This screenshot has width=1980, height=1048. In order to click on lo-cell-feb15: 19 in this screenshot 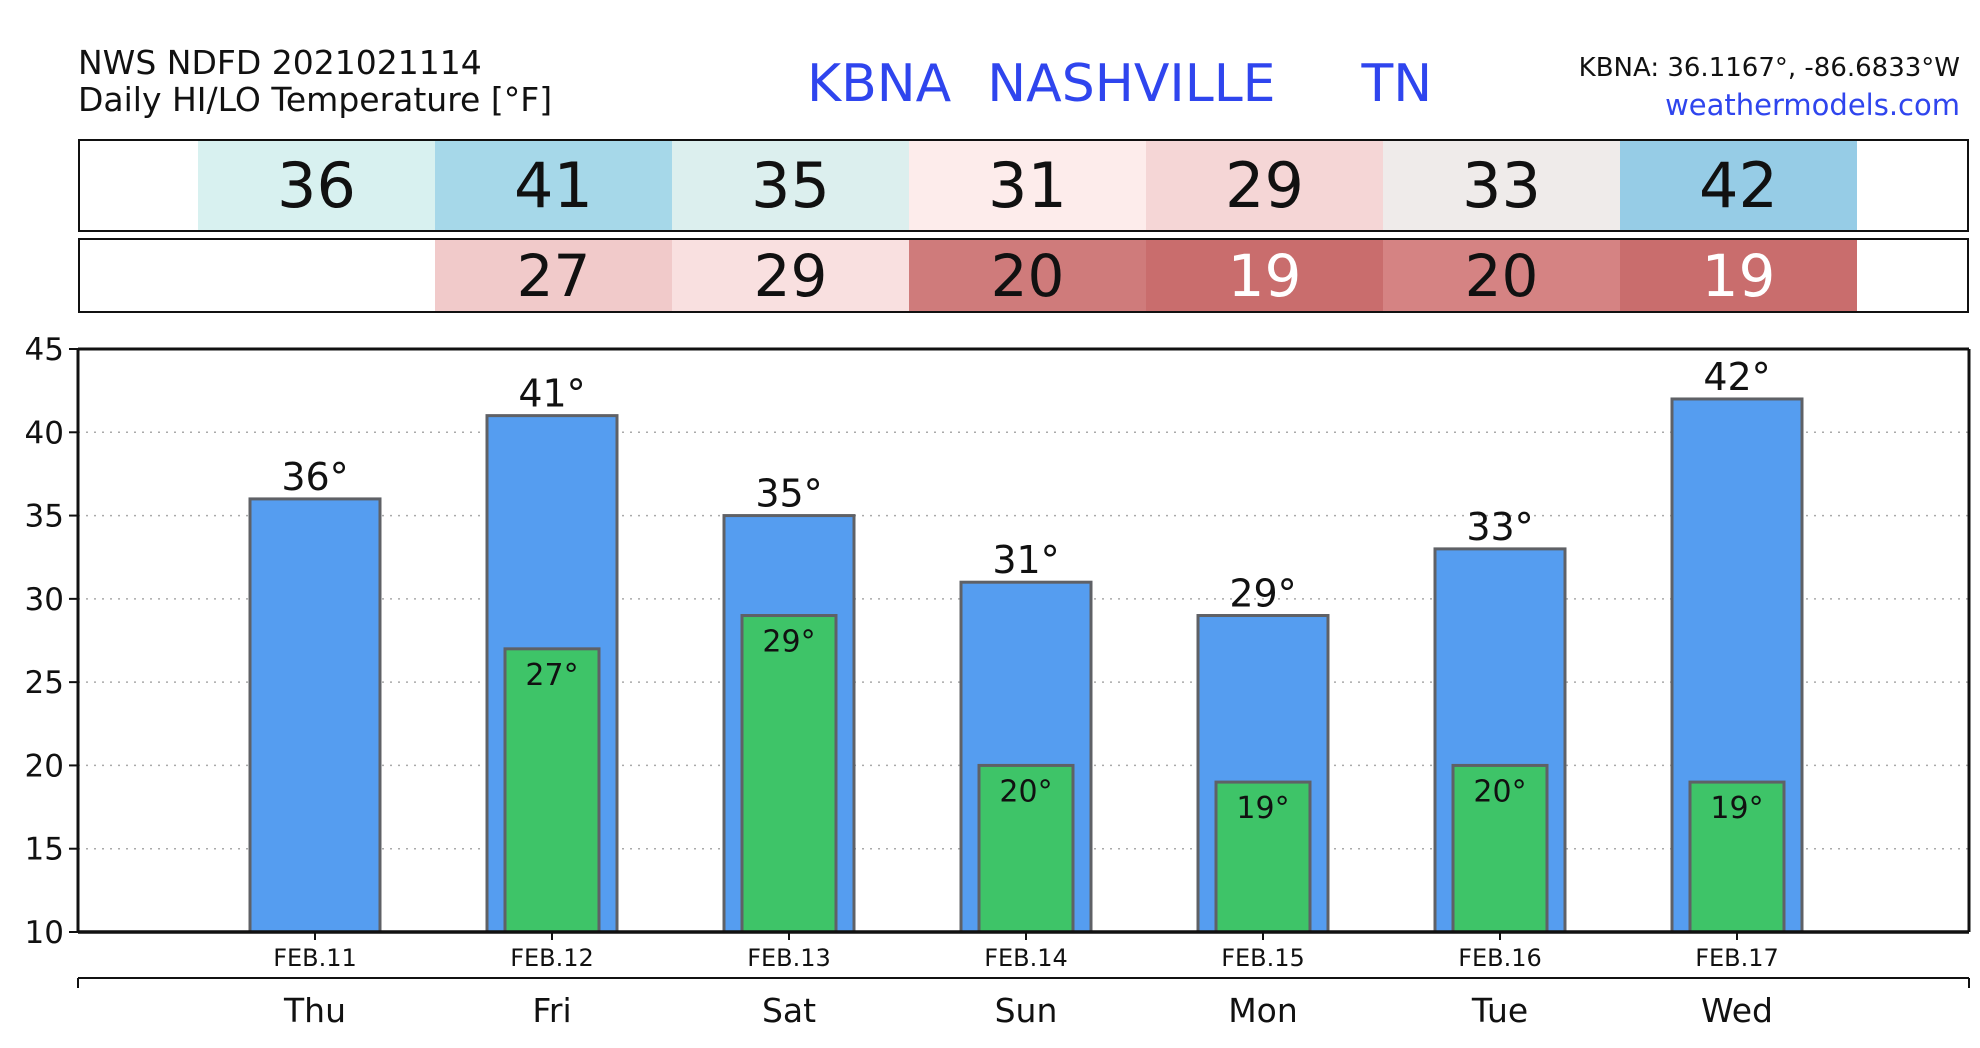, I will do `click(1264, 275)`.